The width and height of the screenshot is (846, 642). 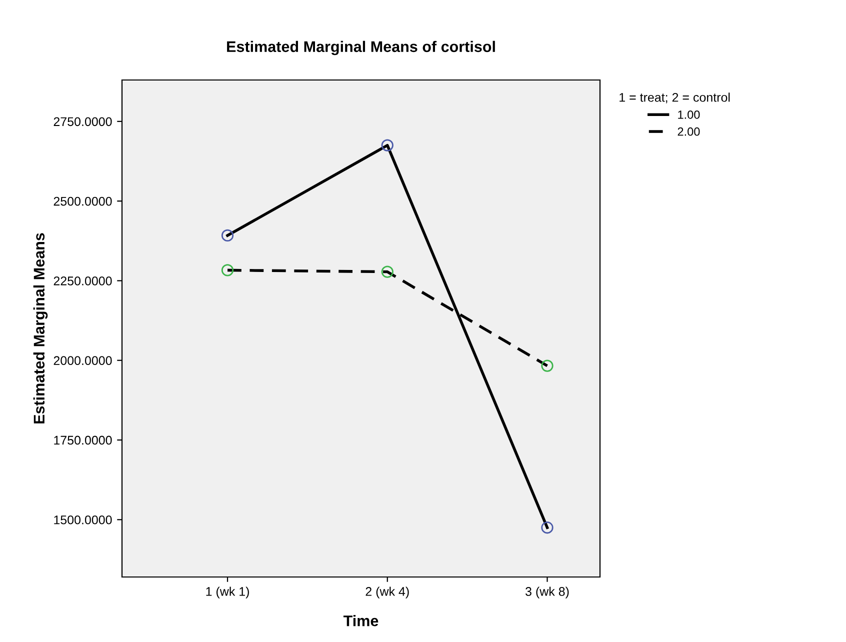 I want to click on y-tick-label: 1750.0000, so click(x=83, y=440).